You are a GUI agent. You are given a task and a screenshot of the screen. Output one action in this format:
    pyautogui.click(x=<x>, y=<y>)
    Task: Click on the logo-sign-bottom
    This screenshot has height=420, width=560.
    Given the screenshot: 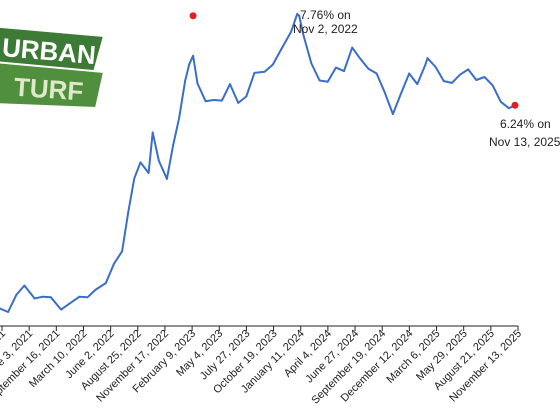 What is the action you would take?
    pyautogui.click(x=53, y=85)
    